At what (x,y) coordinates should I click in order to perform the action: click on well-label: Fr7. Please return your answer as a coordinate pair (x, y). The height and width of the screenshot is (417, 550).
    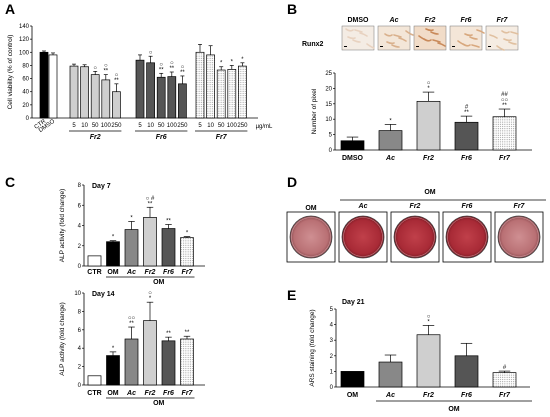
    Looking at the image, I should click on (520, 206).